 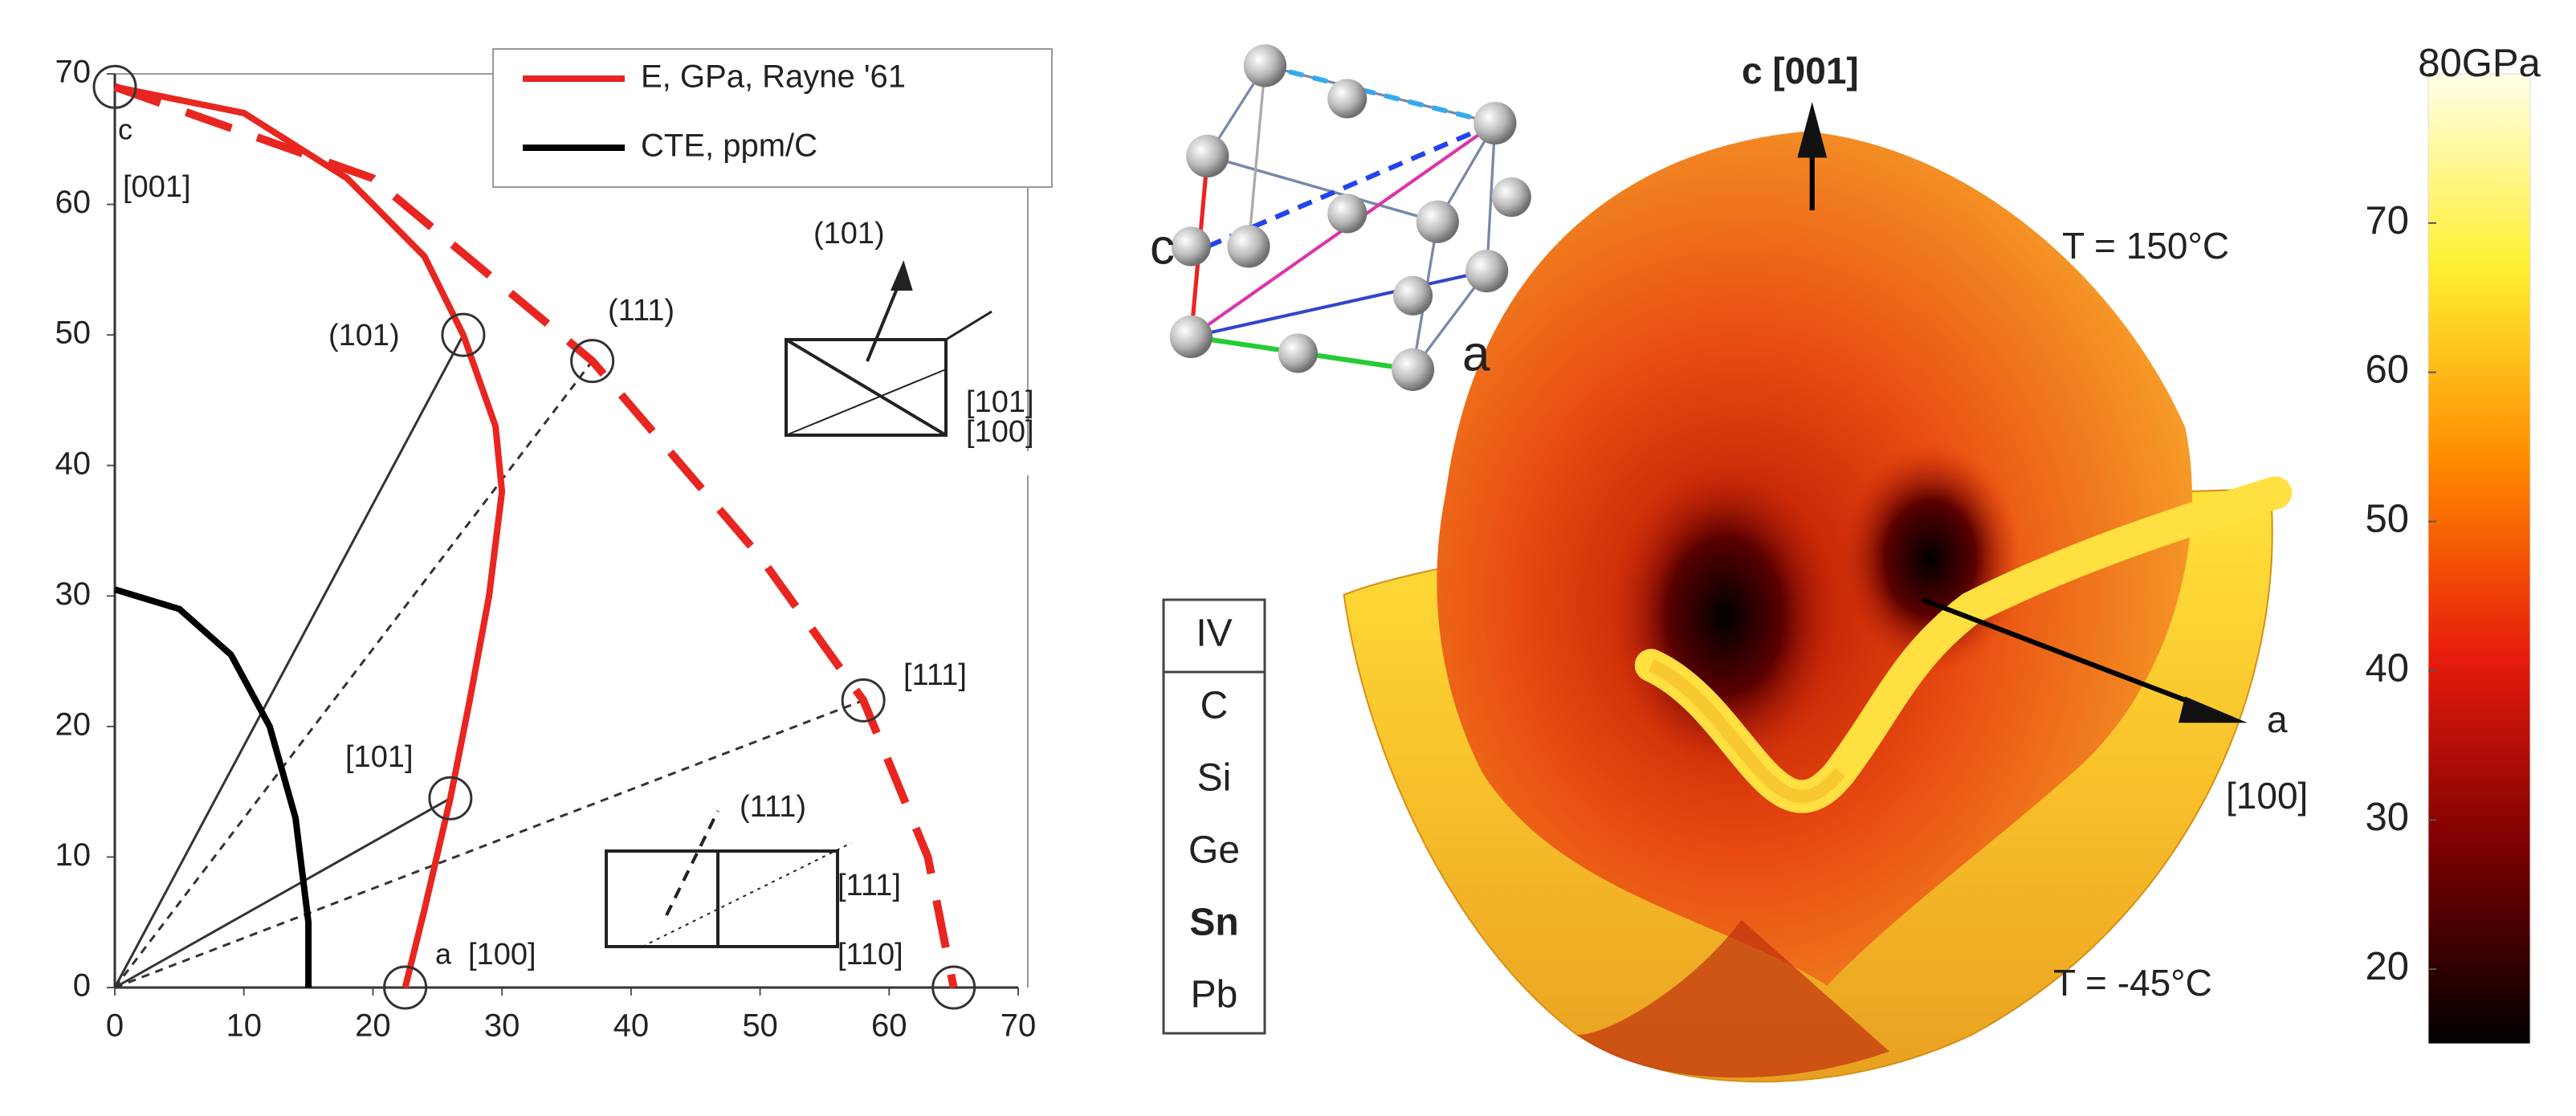 What do you see at coordinates (73, 724) in the screenshot?
I see `y-tick-label: 20` at bounding box center [73, 724].